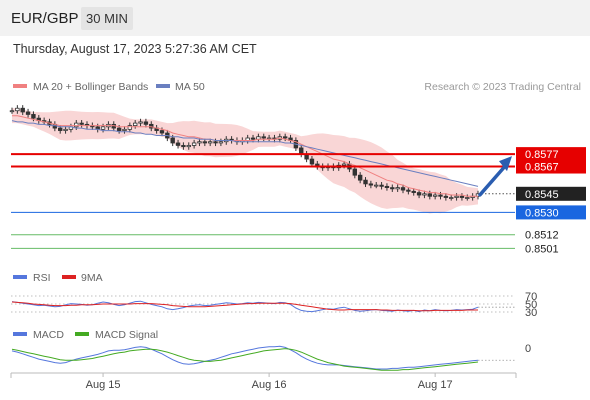 Image resolution: width=590 pixels, height=400 pixels. What do you see at coordinates (269, 385) in the screenshot?
I see `x-tick-label: Aug 16` at bounding box center [269, 385].